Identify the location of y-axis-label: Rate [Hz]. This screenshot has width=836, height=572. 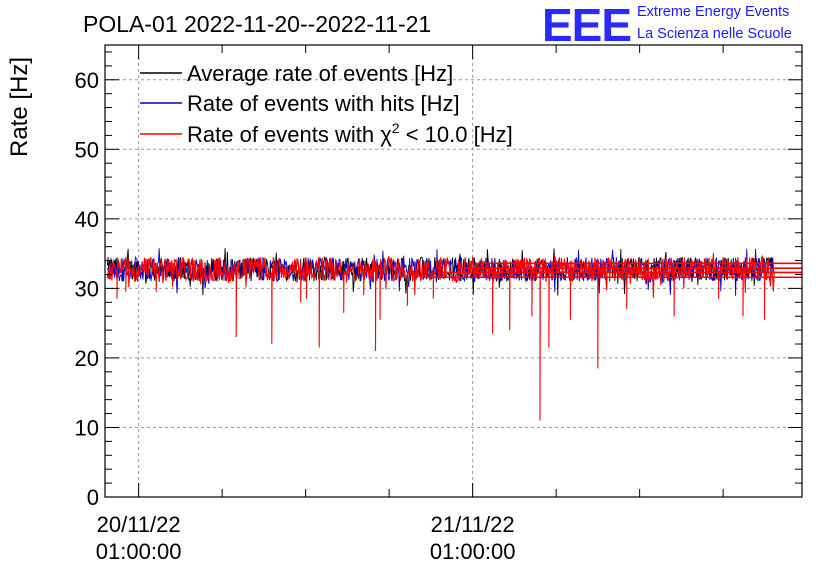
(19, 107).